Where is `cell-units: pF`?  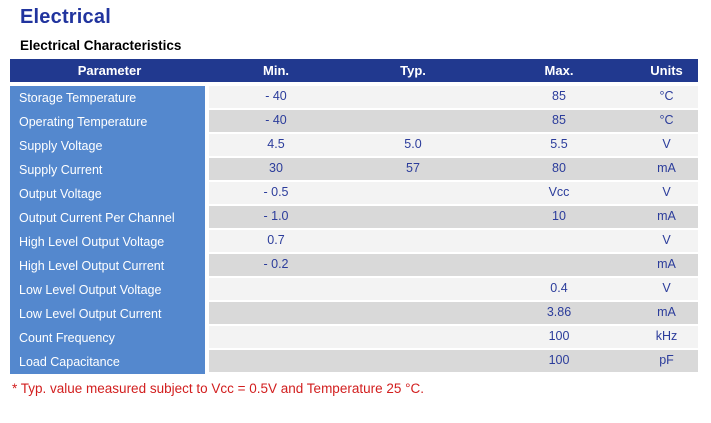 cell-units: pF is located at coordinates (666, 360).